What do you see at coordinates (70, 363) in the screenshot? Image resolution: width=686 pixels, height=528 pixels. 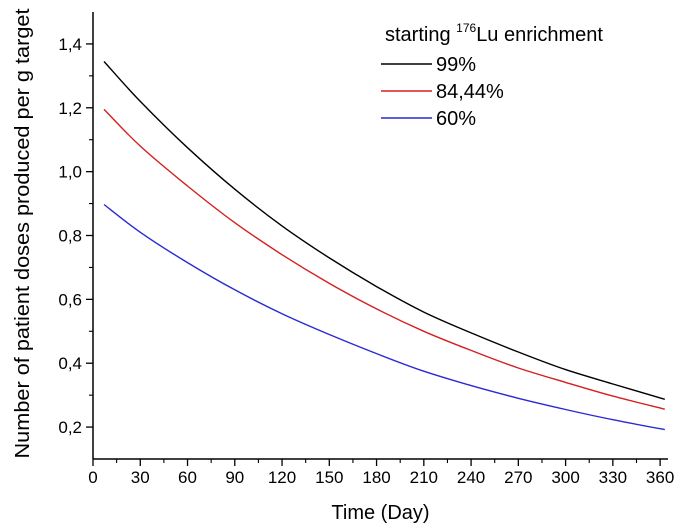 I see `y-tick-label: 0,4` at bounding box center [70, 363].